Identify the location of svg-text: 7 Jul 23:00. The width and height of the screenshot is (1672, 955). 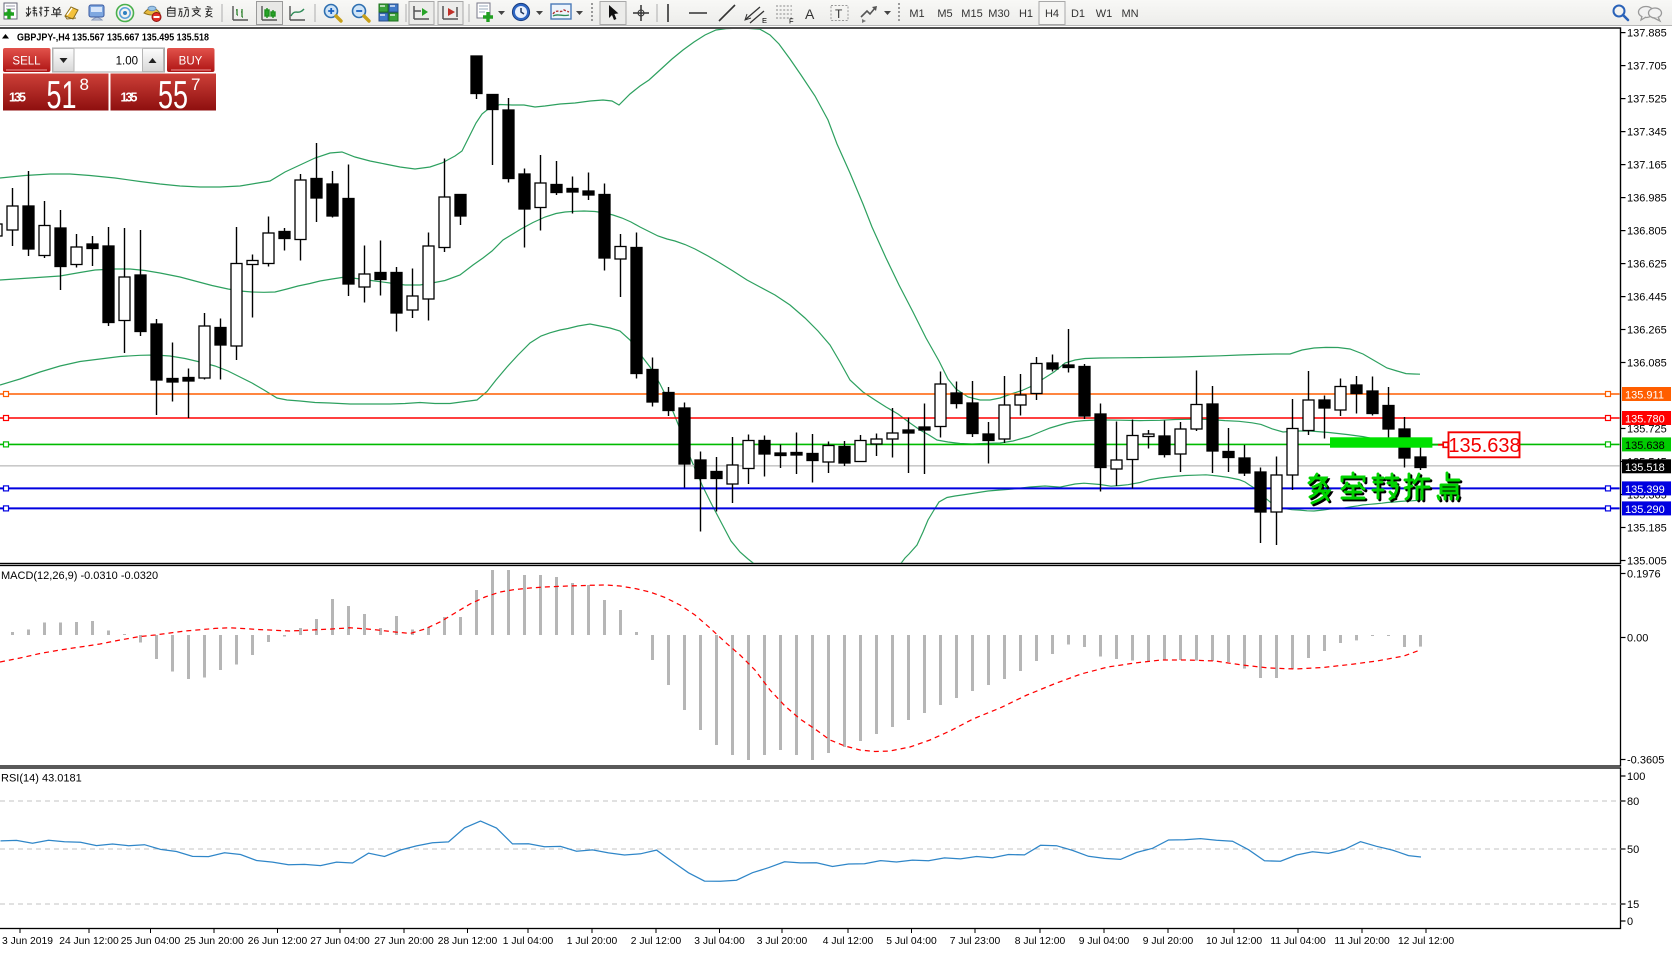
(975, 941).